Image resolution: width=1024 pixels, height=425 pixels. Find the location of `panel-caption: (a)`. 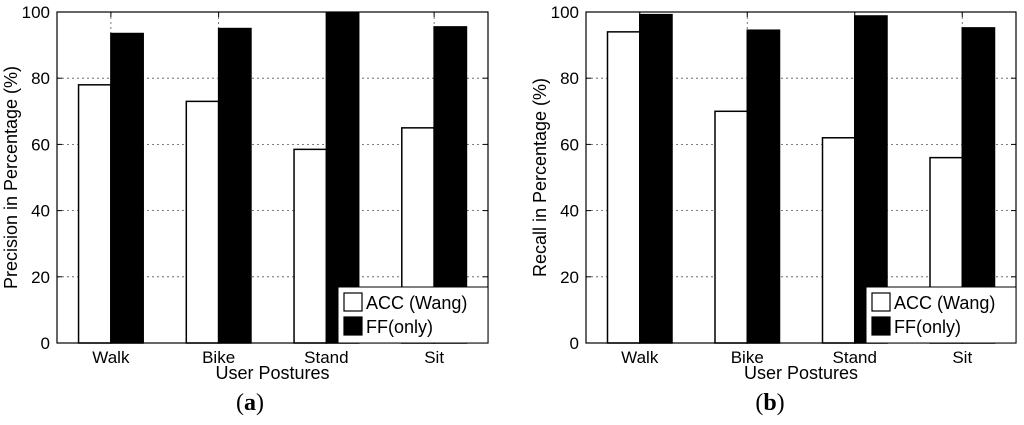

panel-caption: (a) is located at coordinates (250, 403).